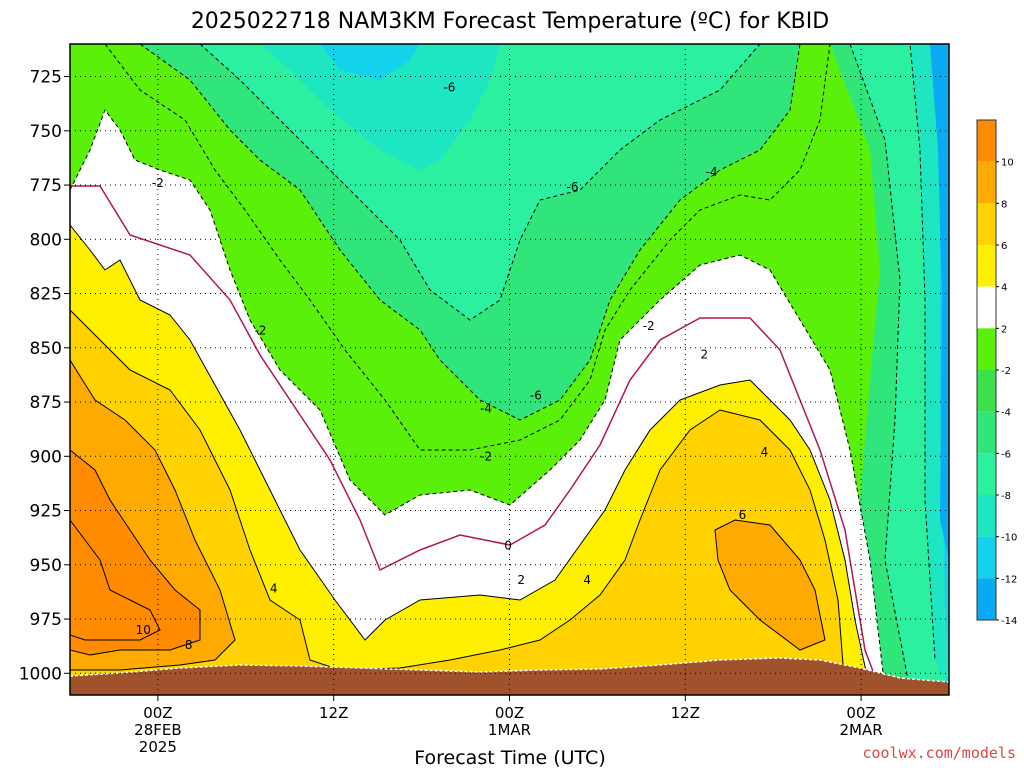 The width and height of the screenshot is (1024, 768). I want to click on colorbar-label: -4, so click(1006, 413).